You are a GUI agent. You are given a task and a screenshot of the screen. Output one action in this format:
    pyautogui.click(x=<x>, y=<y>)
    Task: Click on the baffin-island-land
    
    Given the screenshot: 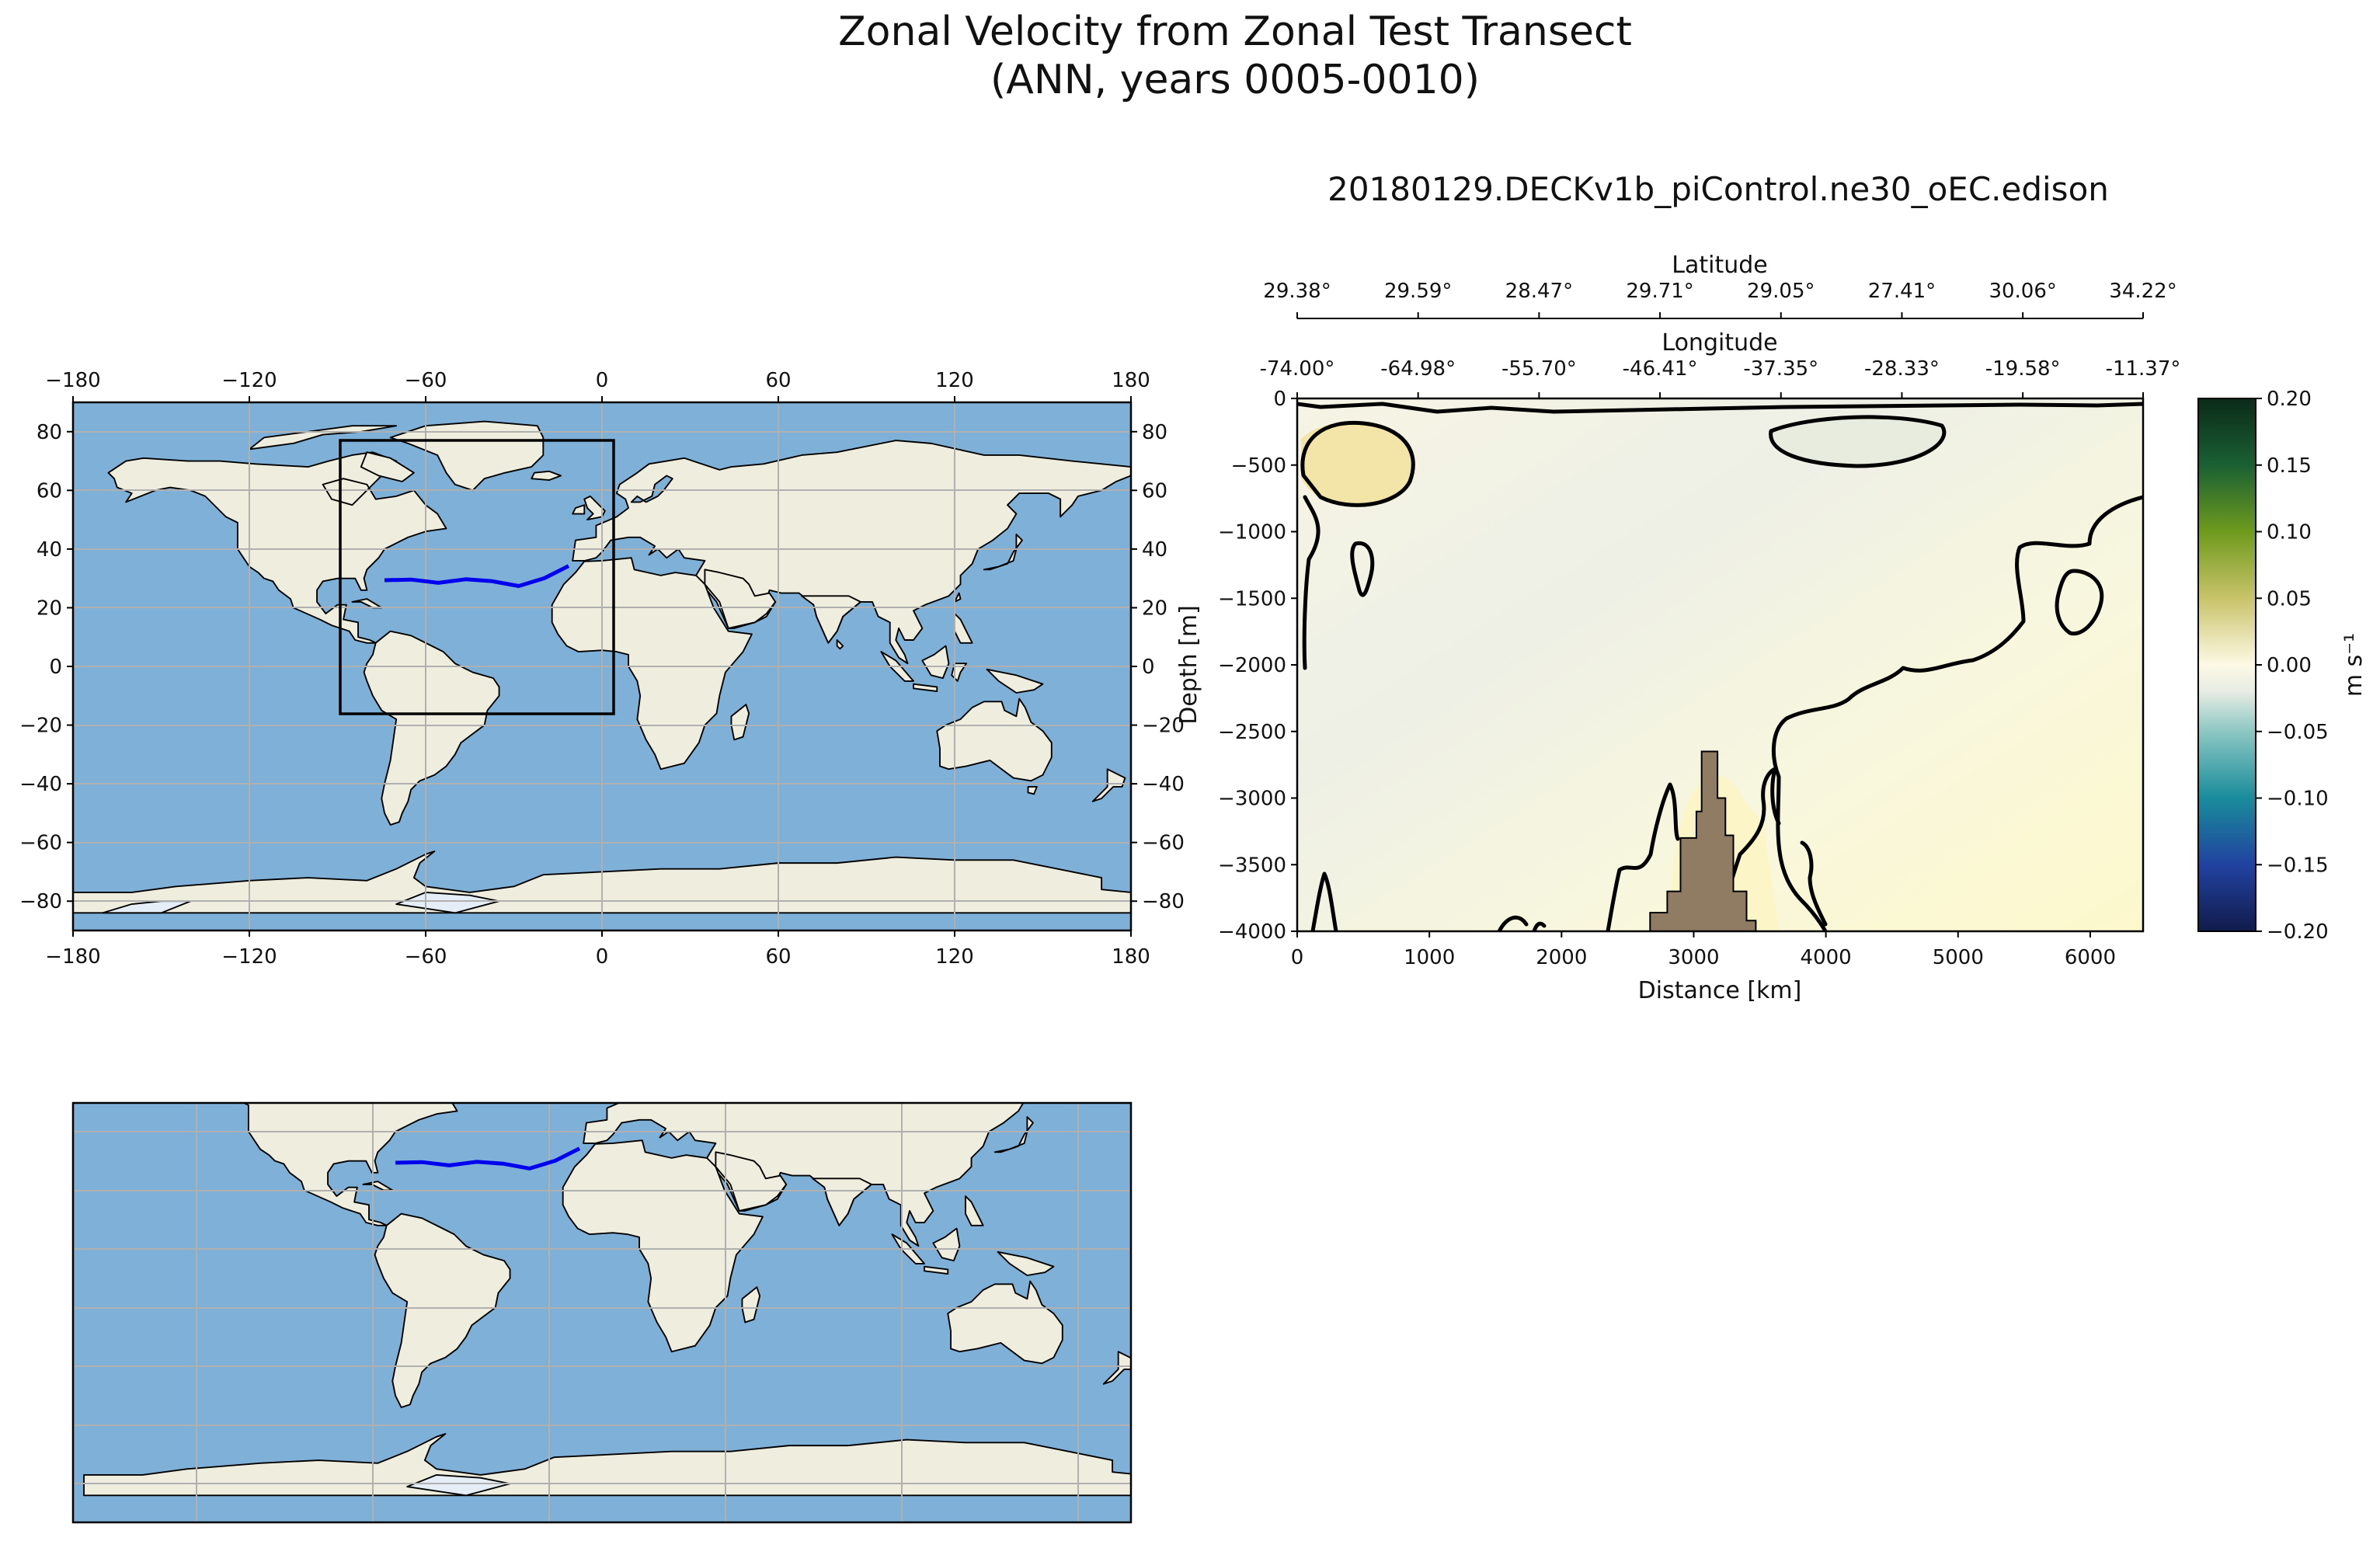 What is the action you would take?
    pyautogui.click(x=388, y=467)
    